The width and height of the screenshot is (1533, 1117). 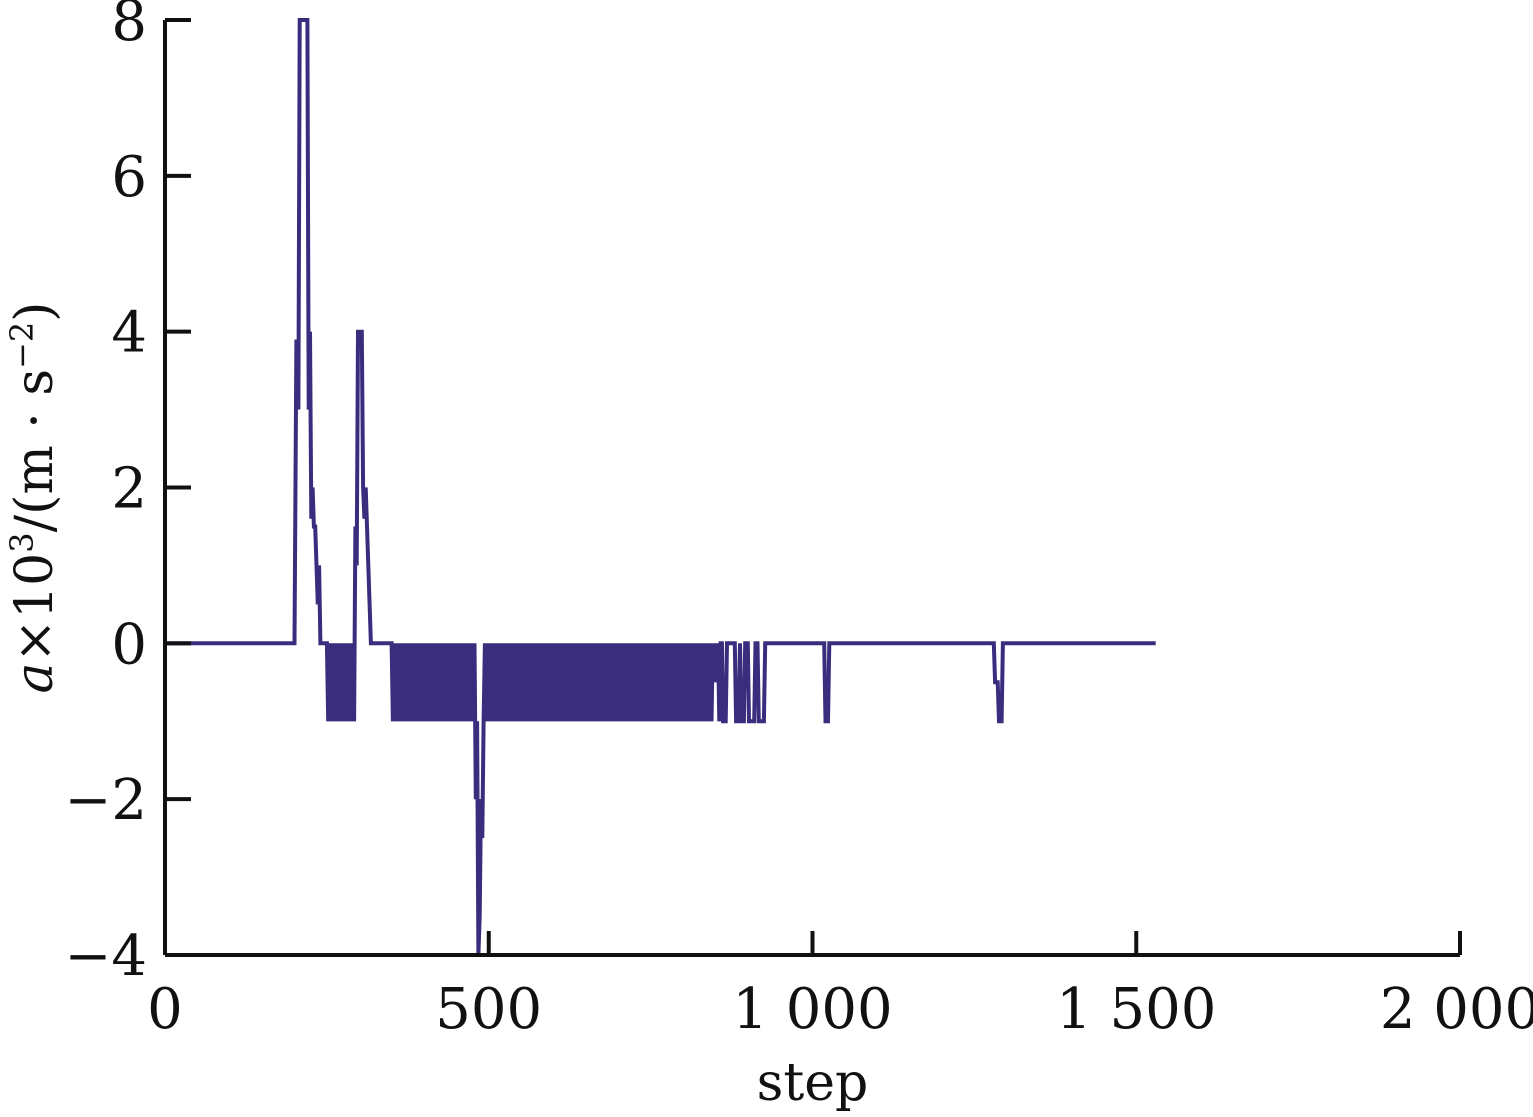 I want to click on y-ticks: −4 −2 0 2 4 6 8, so click(x=127, y=494).